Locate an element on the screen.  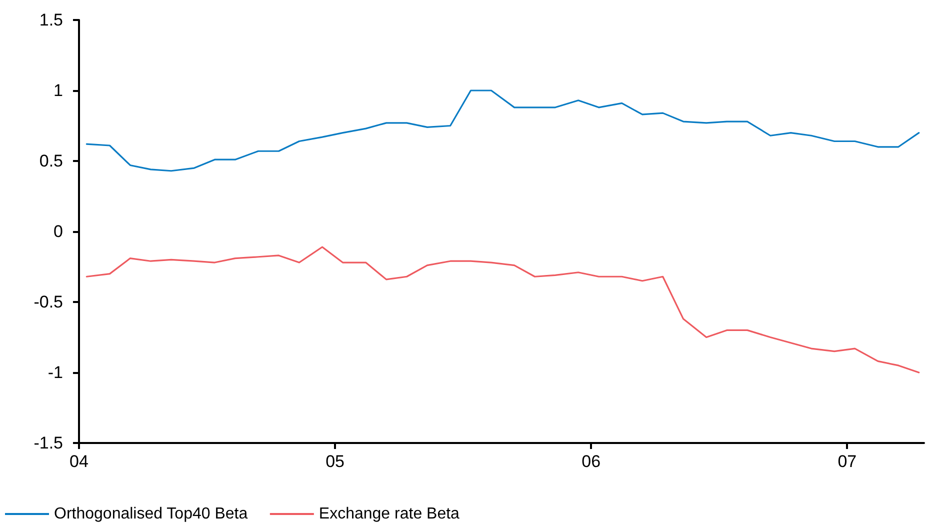
x-tick-label: 07 is located at coordinates (847, 461).